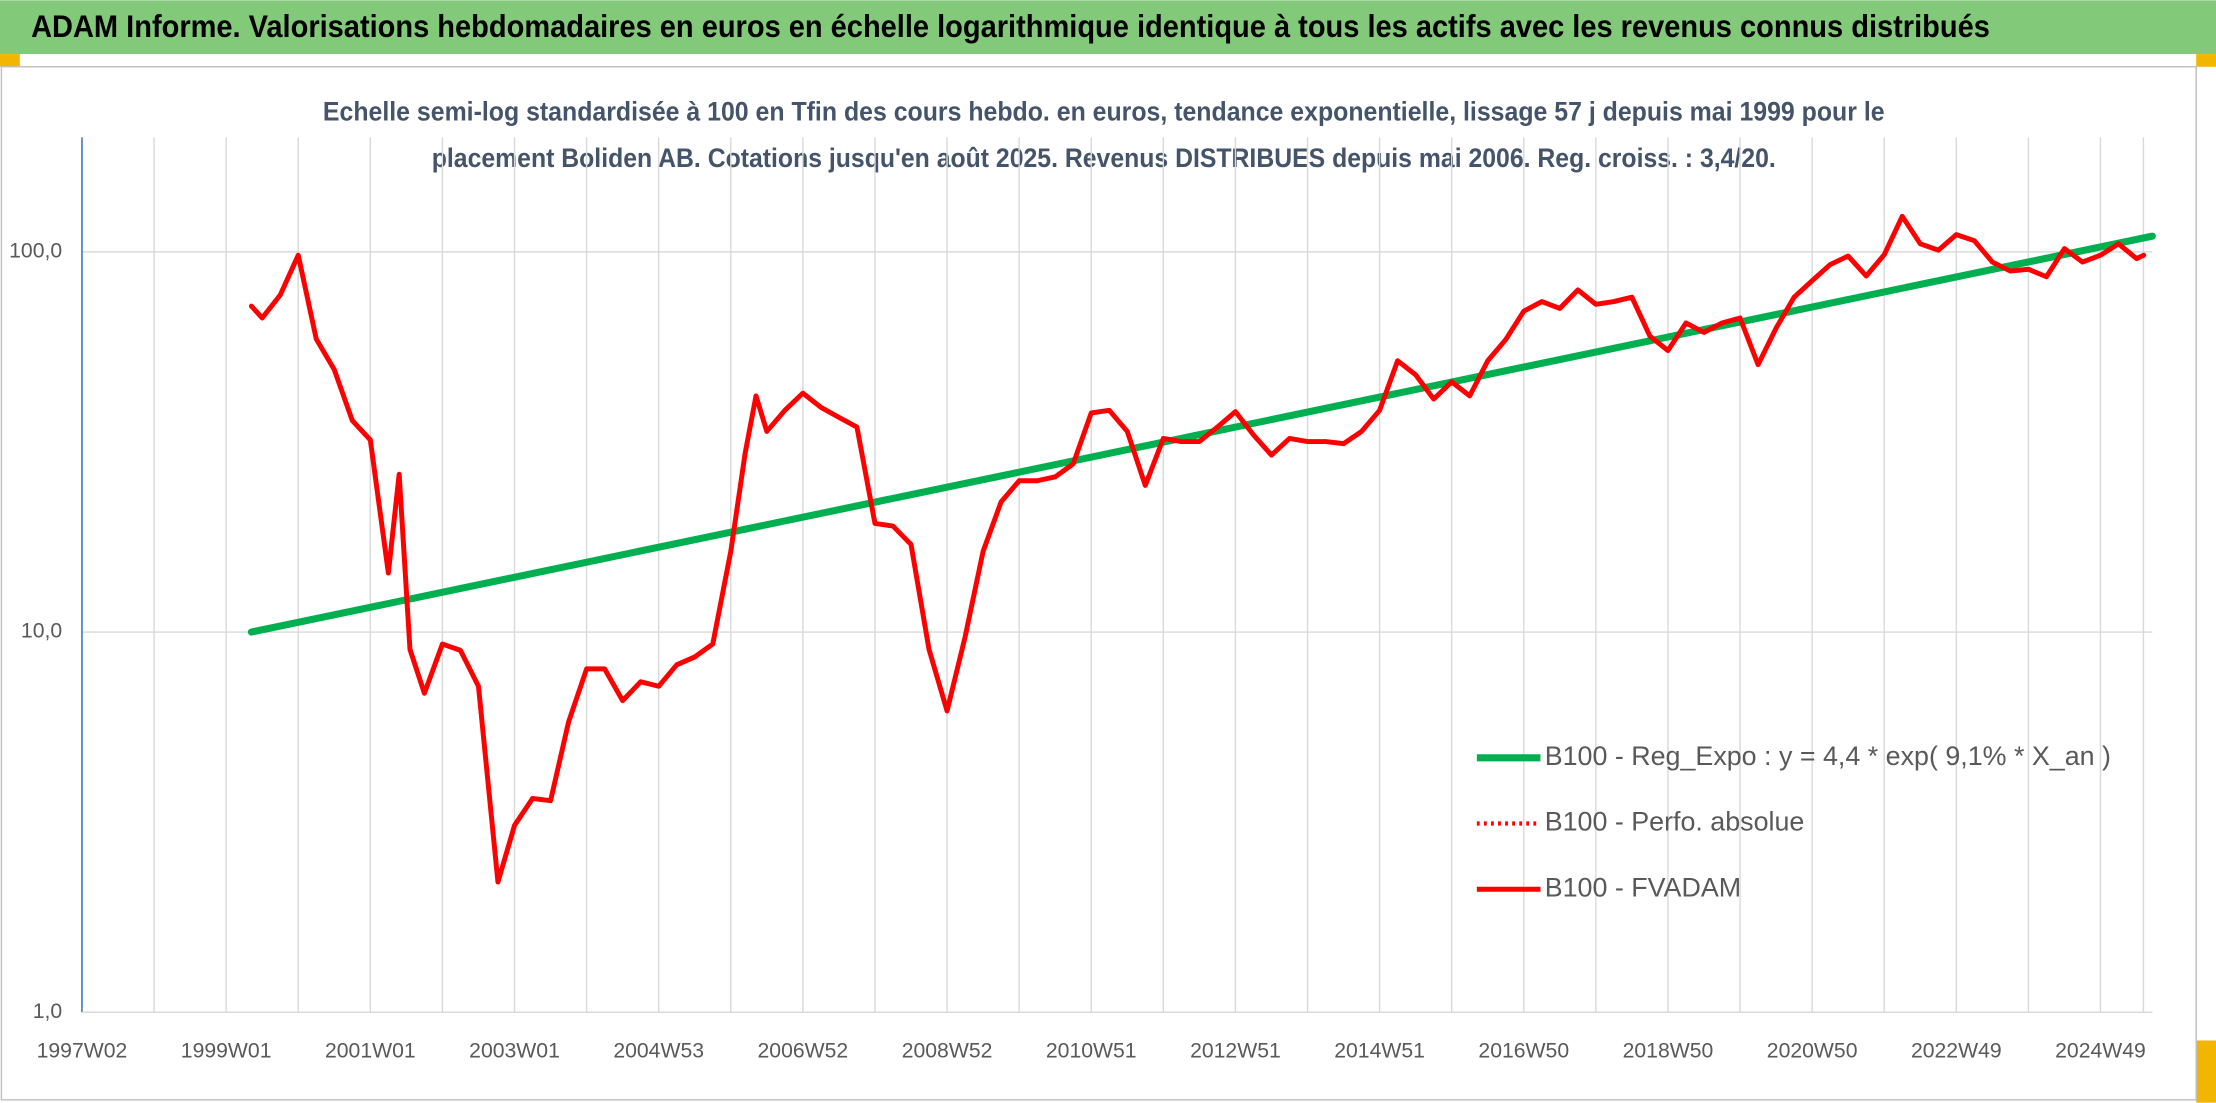 This screenshot has width=2216, height=1103. What do you see at coordinates (41, 631) in the screenshot?
I see `y-tick-label: 10,0` at bounding box center [41, 631].